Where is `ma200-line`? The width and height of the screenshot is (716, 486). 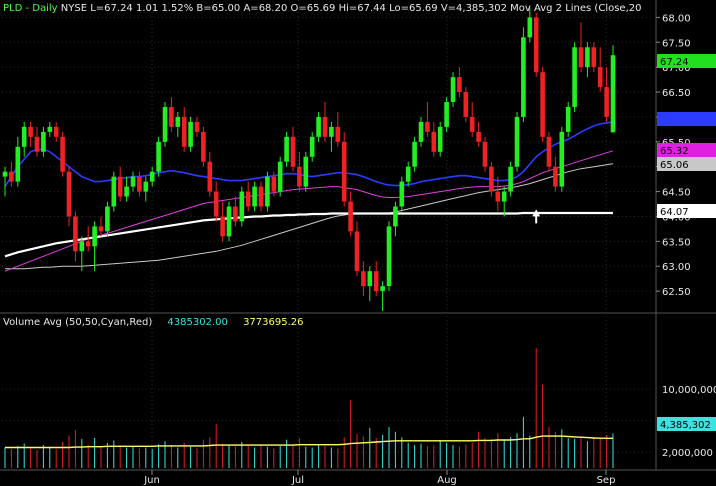 ma200-line is located at coordinates (308, 234).